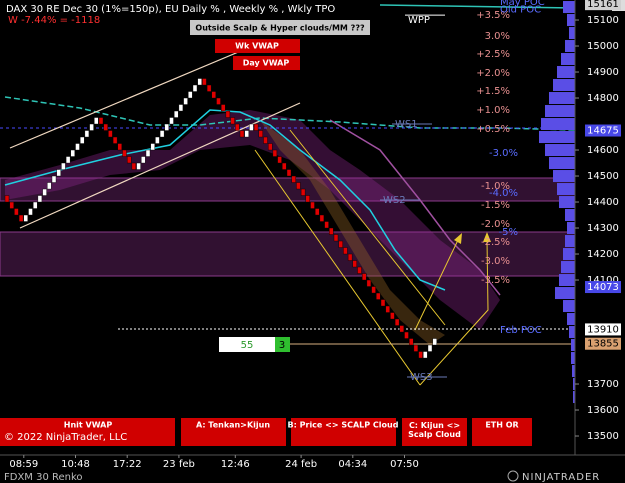 Image resolution: width=625 pixels, height=483 pixels. I want to click on trend-line, so click(367, 227).